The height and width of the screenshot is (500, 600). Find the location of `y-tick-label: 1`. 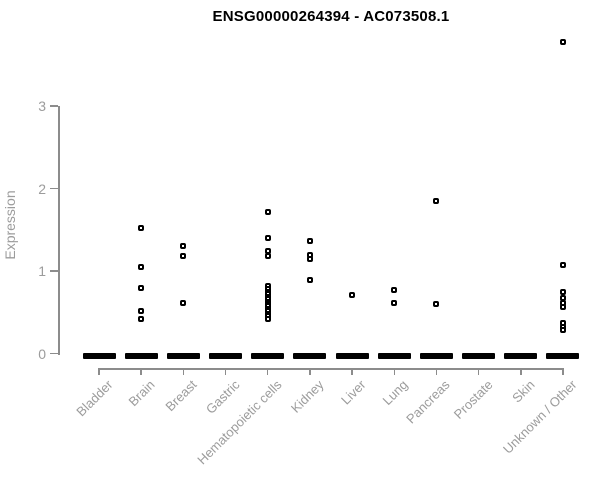

y-tick-label: 1 is located at coordinates (42, 271).